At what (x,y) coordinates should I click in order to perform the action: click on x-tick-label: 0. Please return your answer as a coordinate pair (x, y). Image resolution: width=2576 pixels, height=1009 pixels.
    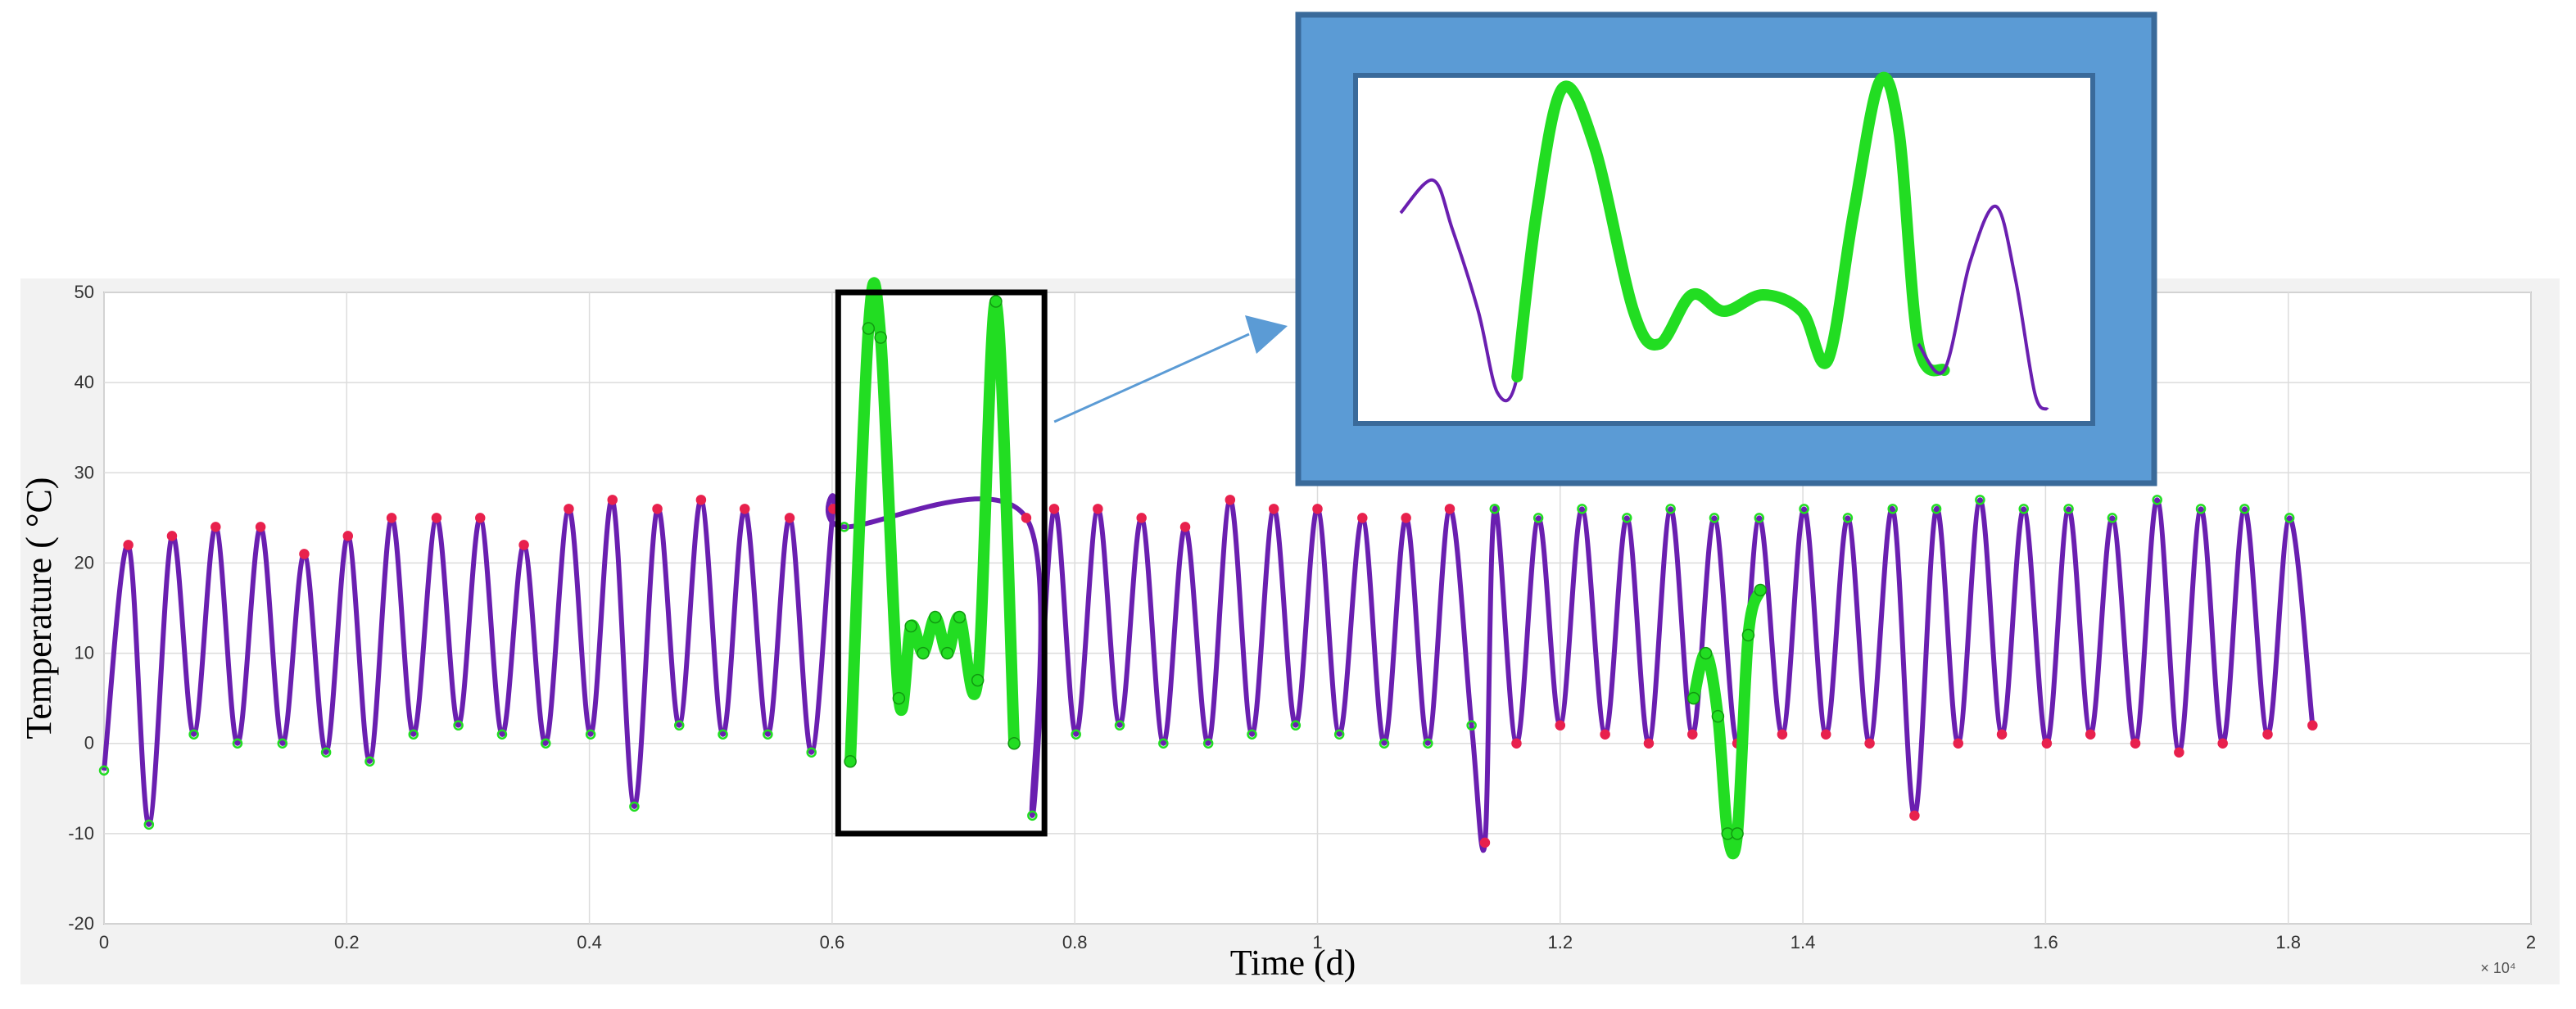
    Looking at the image, I should click on (104, 942).